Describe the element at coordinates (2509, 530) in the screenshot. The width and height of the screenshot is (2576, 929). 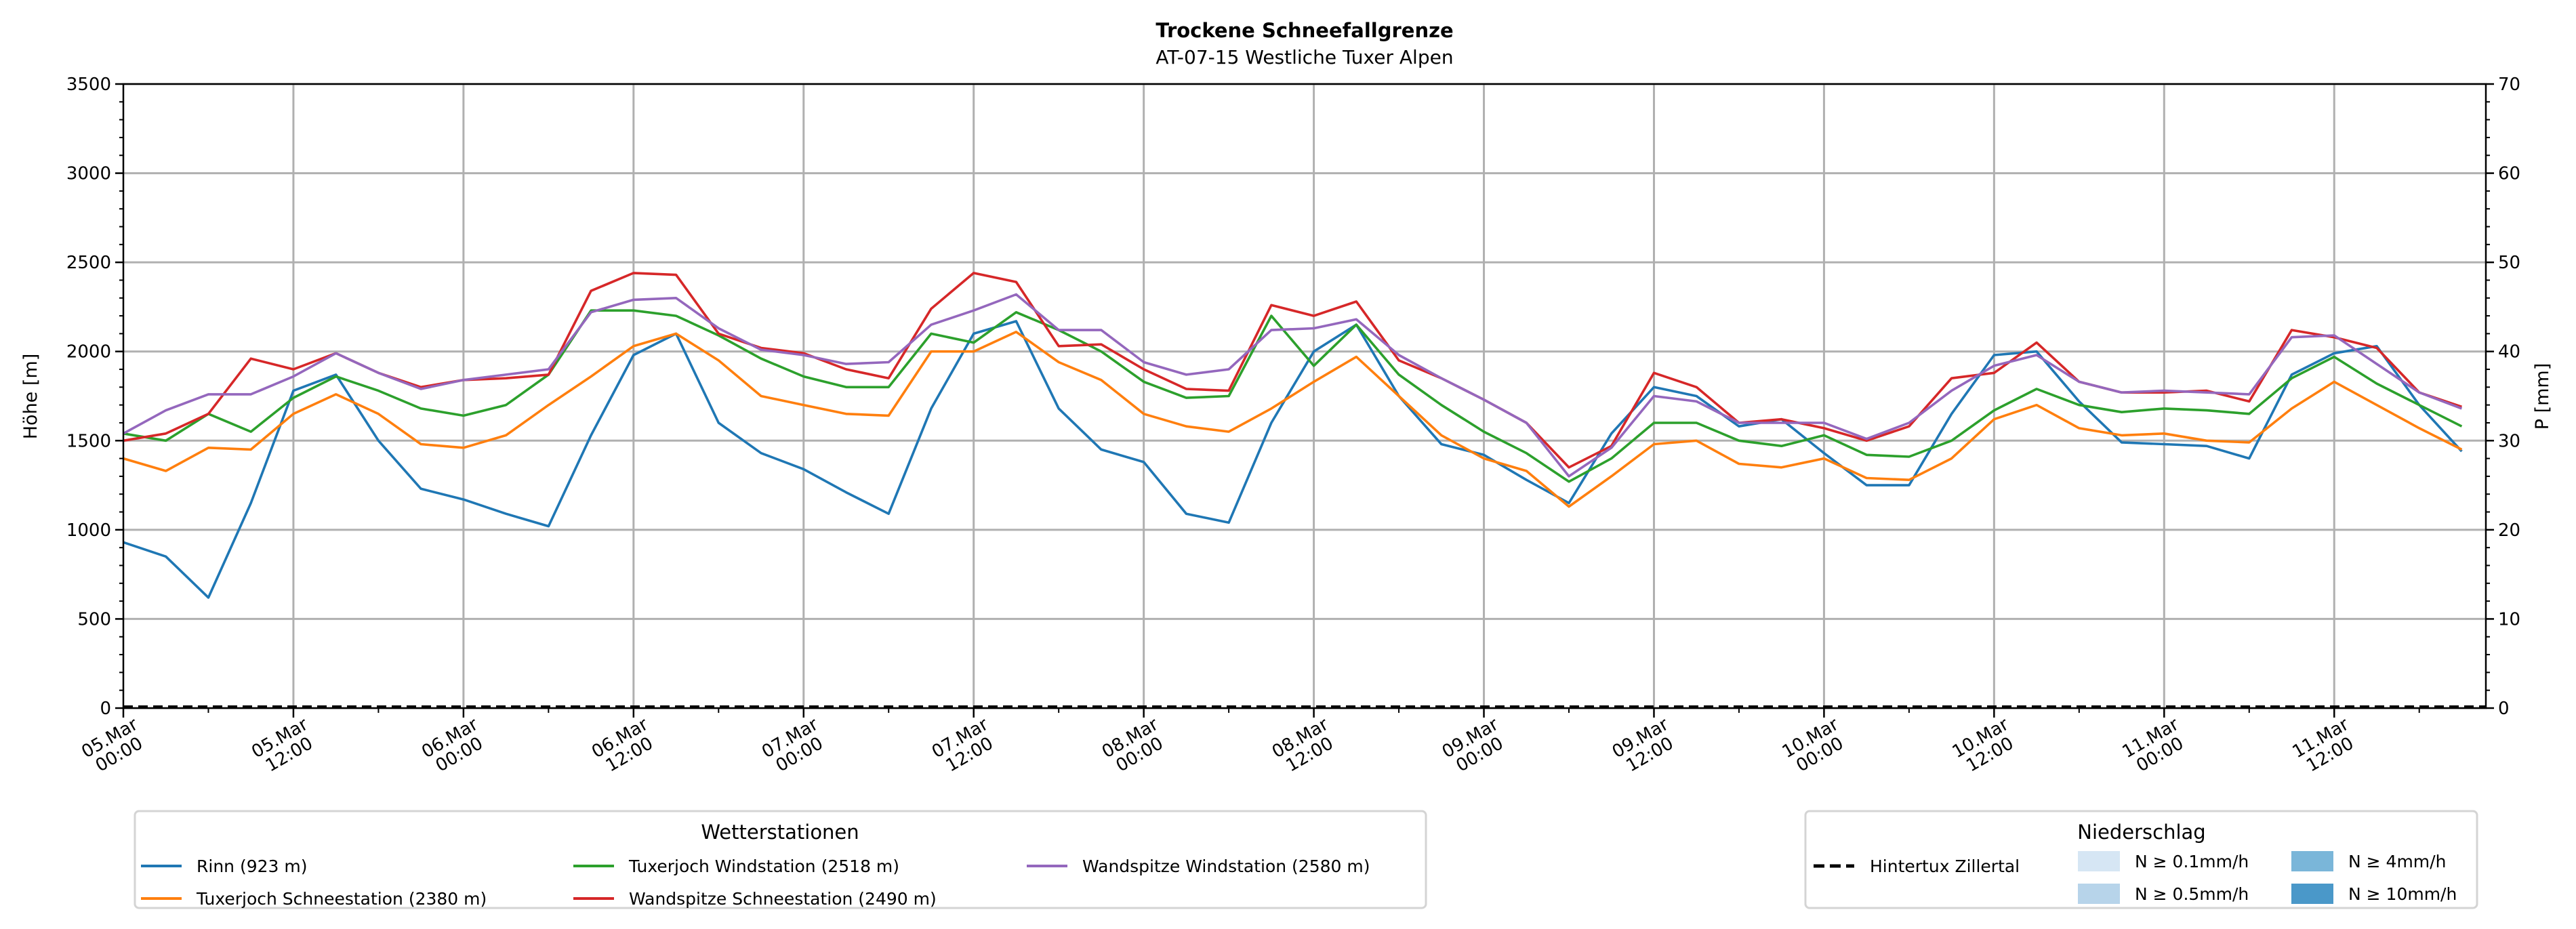
I see `y-right-tick-label: 20` at that location.